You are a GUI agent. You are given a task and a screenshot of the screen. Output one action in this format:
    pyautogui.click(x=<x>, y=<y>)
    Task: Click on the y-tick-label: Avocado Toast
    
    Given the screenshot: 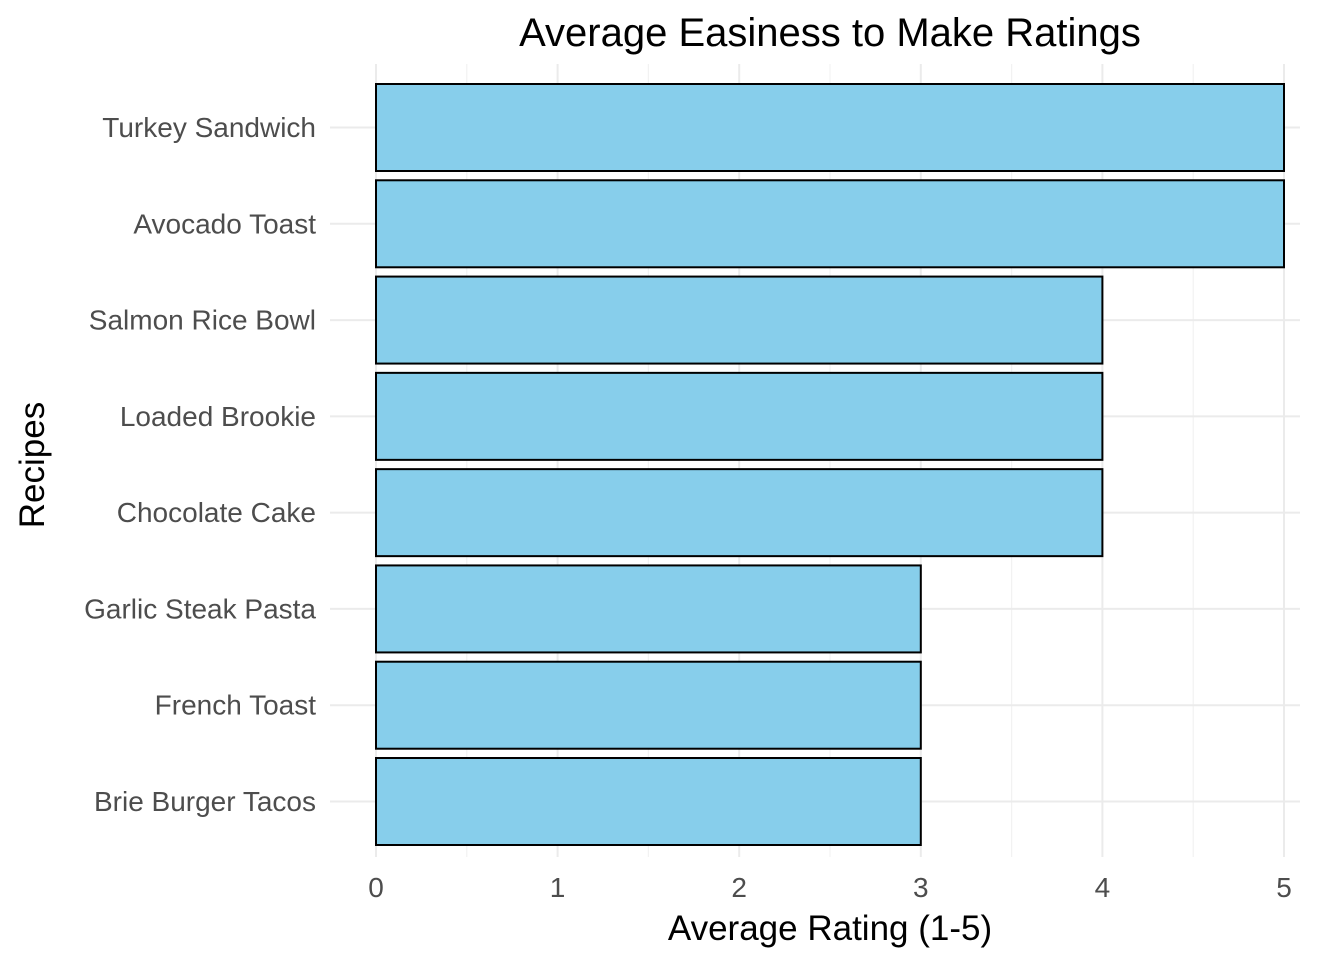 What is the action you would take?
    pyautogui.click(x=224, y=223)
    